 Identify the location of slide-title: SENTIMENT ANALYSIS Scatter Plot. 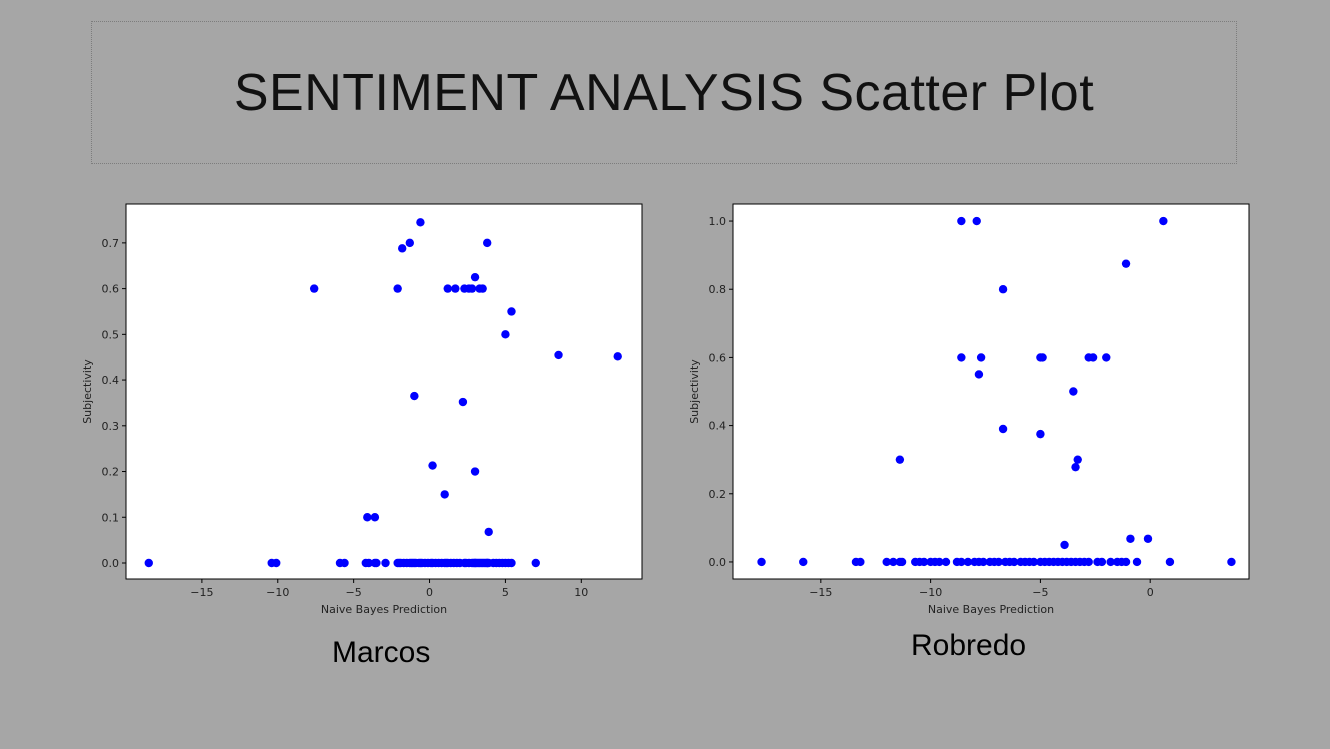
(664, 92).